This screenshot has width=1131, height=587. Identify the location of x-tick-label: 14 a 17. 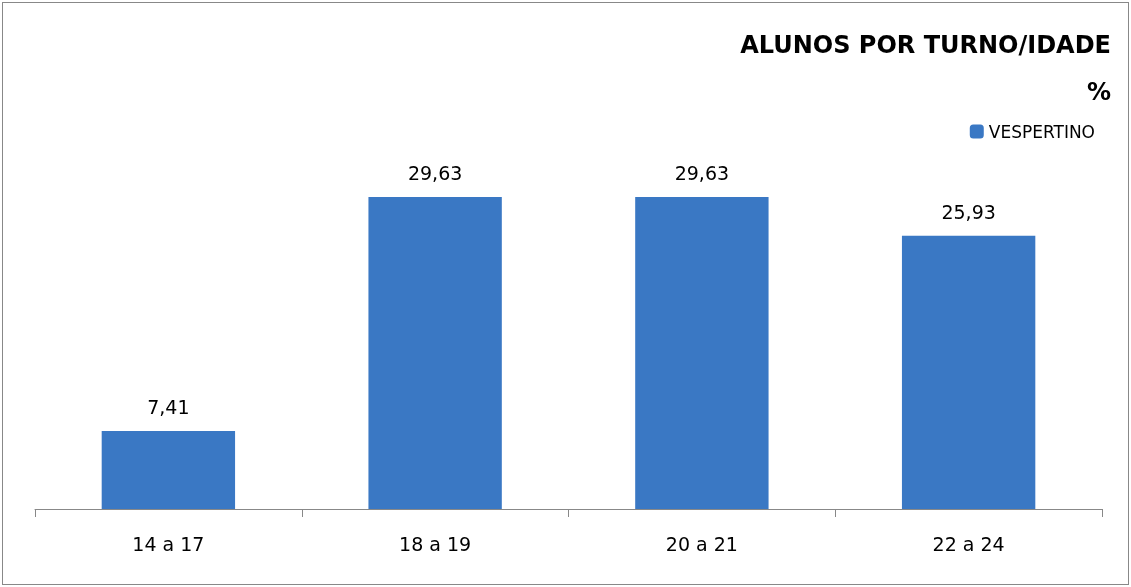
(168, 543).